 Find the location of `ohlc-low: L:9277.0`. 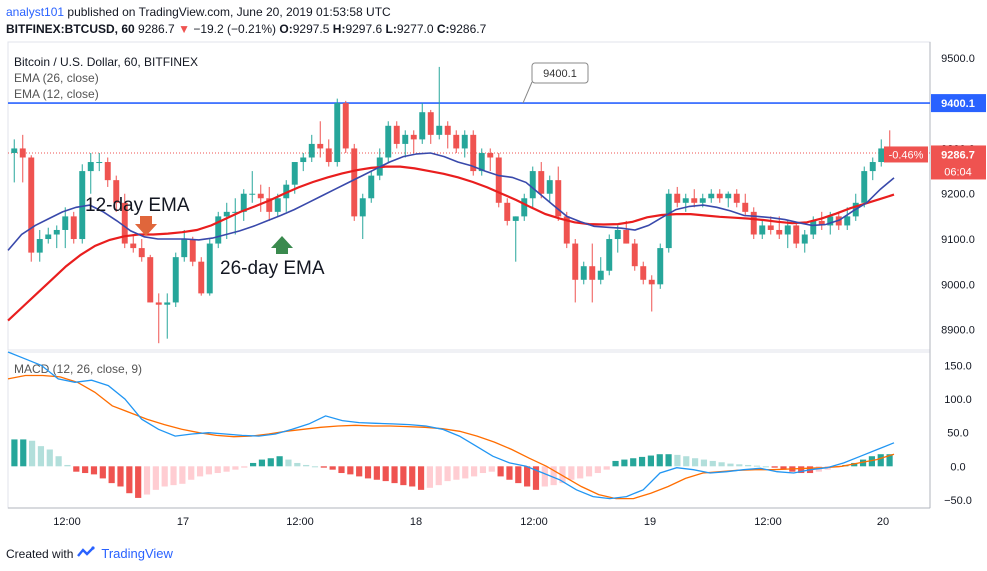

ohlc-low: L:9277.0 is located at coordinates (409, 29).